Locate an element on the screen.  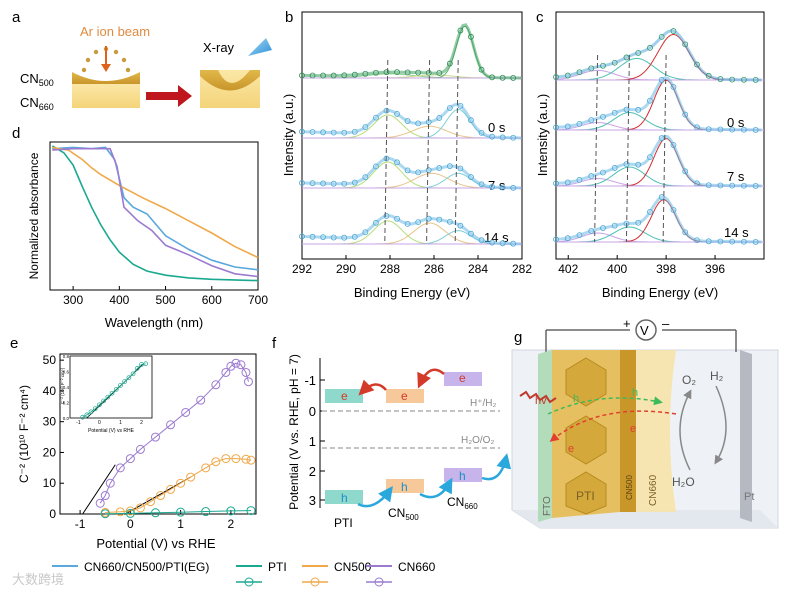
e-xtick-label: -1 is located at coordinates (80, 524).